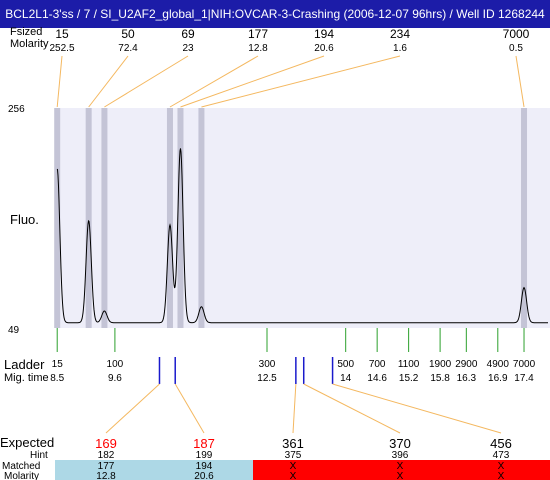 The image size is (550, 480). What do you see at coordinates (57, 378) in the screenshot?
I see `ladder-time-label: 8.5` at bounding box center [57, 378].